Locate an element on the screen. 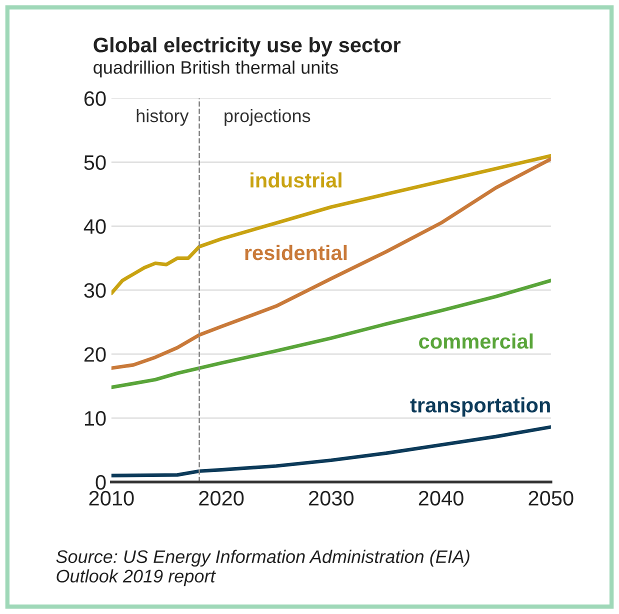 The width and height of the screenshot is (619, 614). y-tick-label: 60 is located at coordinates (95, 98).